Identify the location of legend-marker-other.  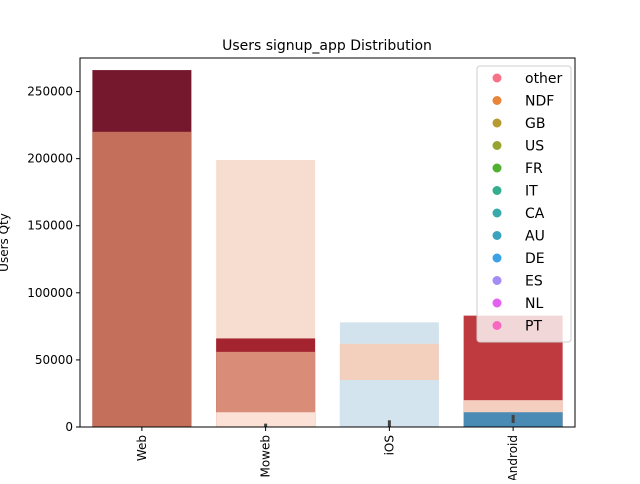
(497, 78).